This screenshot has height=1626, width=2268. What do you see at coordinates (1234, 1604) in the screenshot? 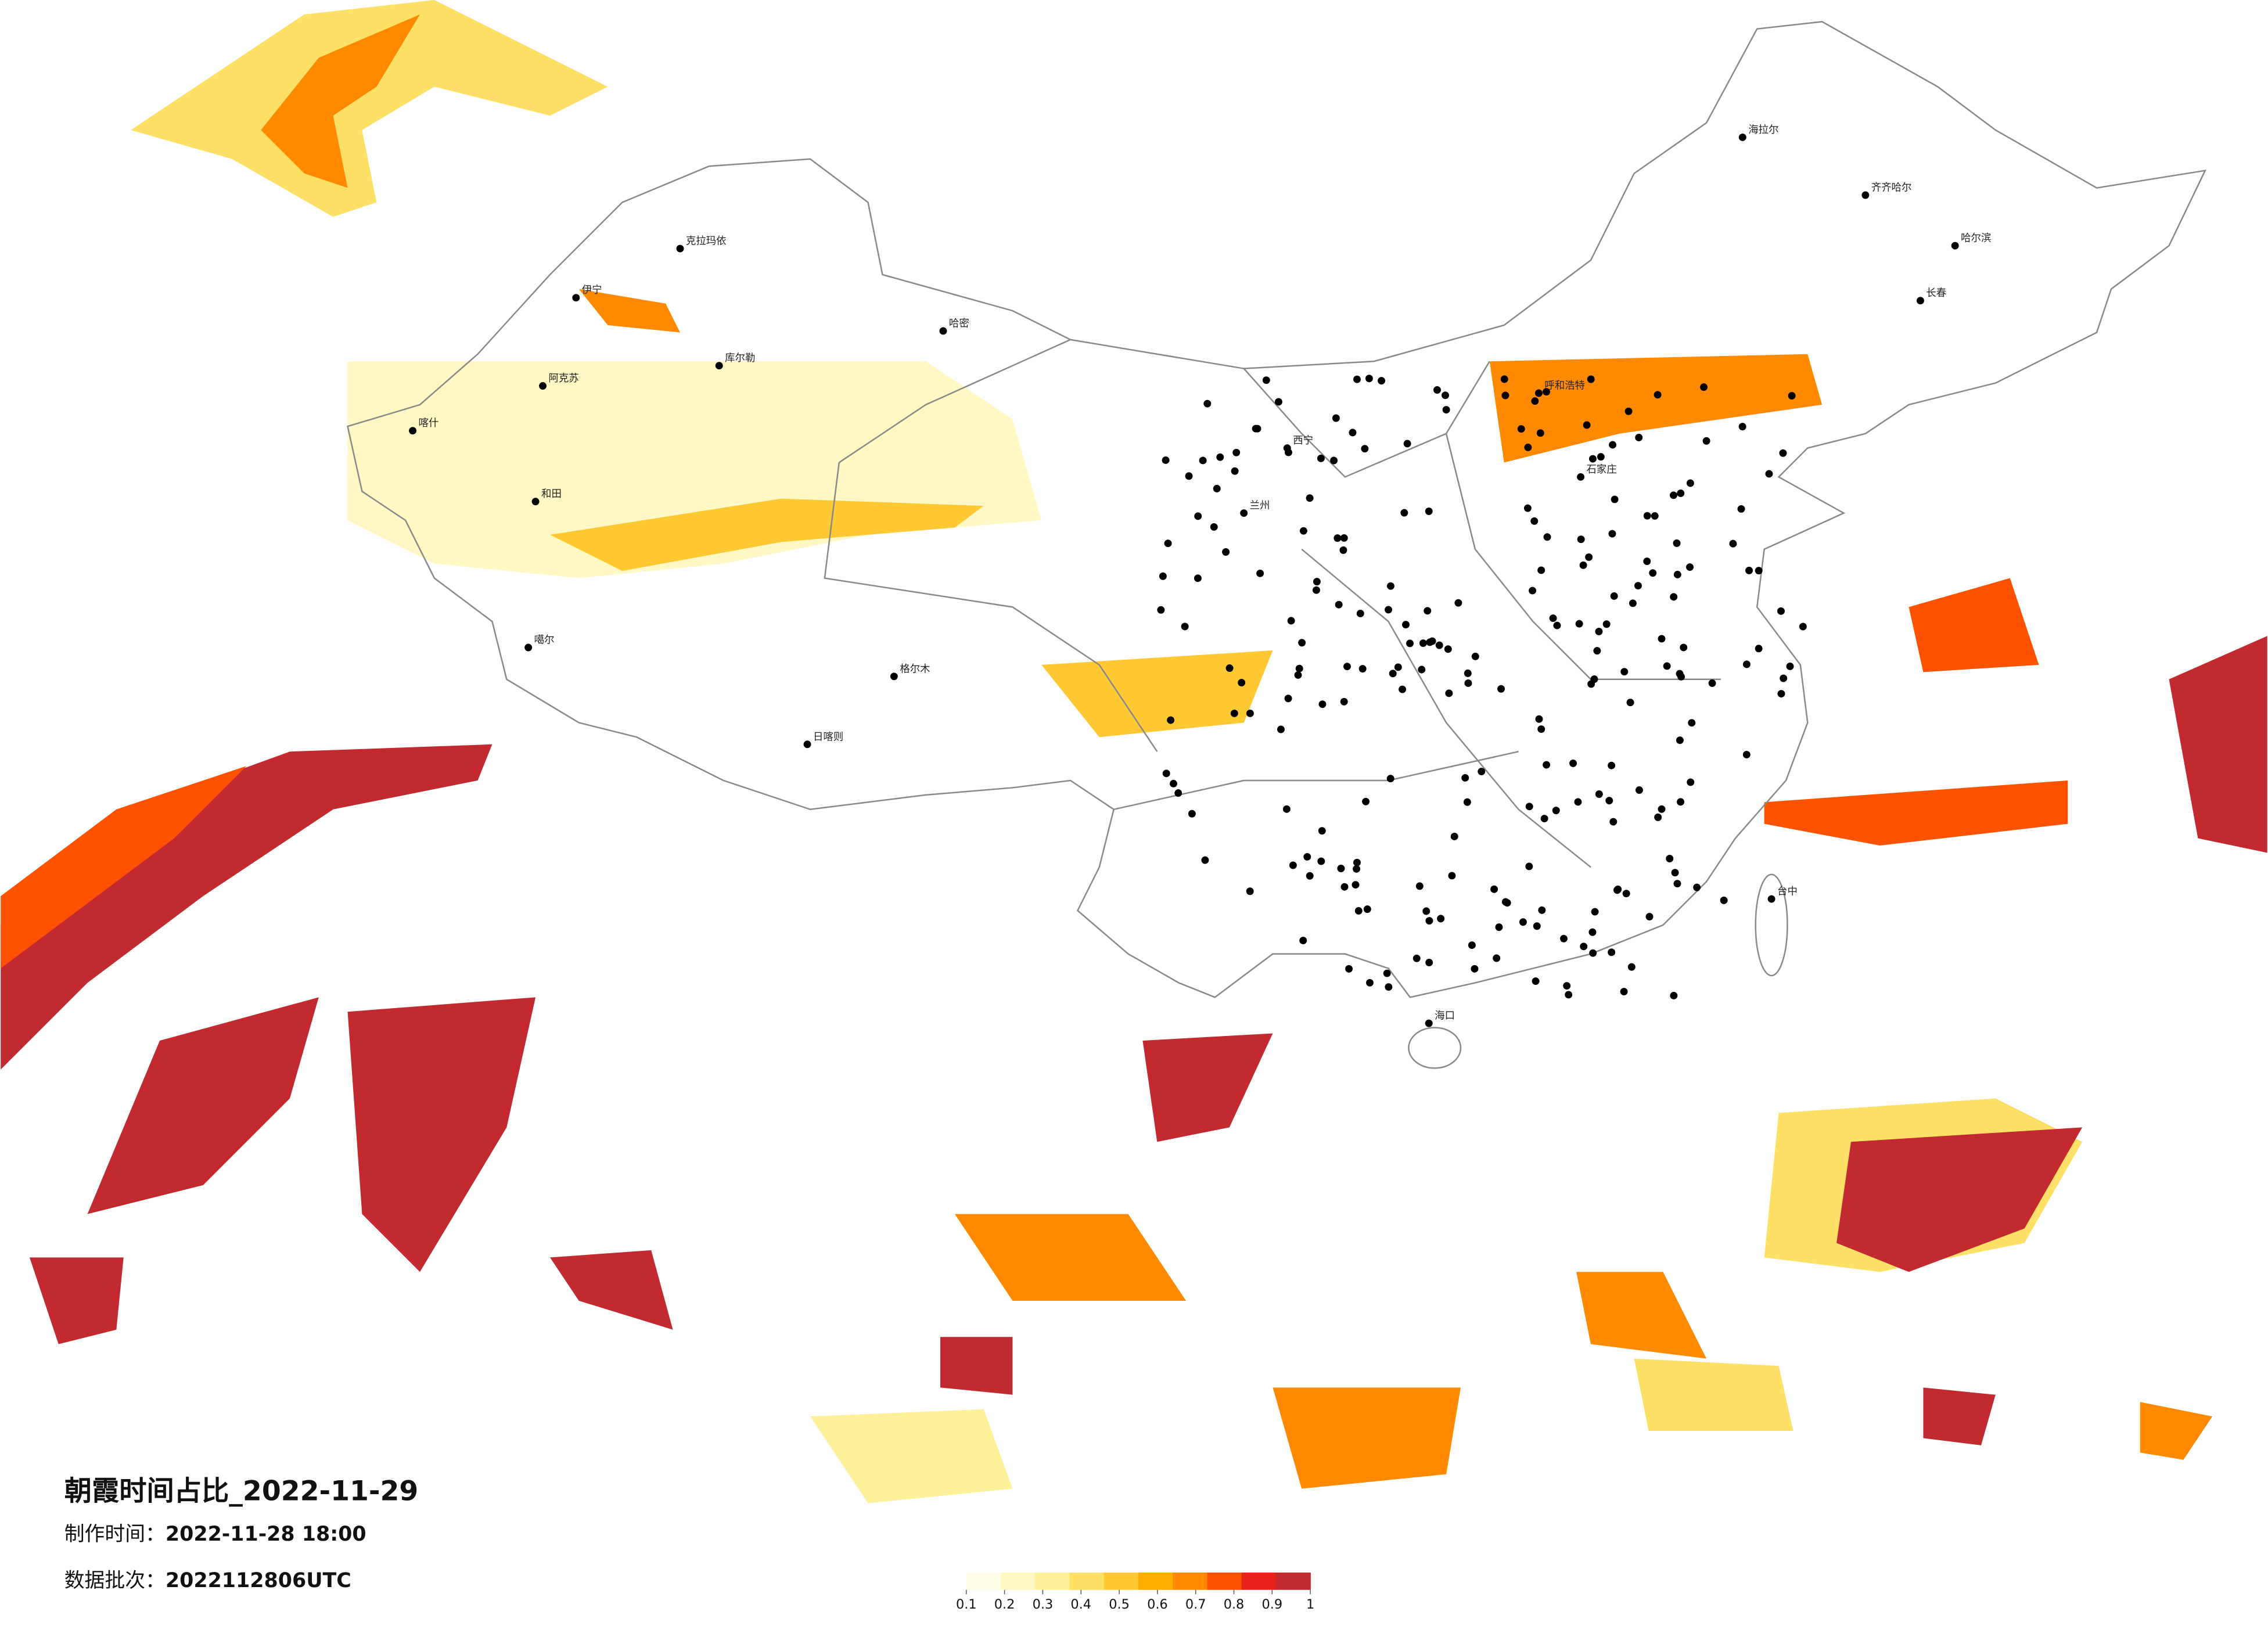
I see `legend-tick-label: 0.8` at bounding box center [1234, 1604].